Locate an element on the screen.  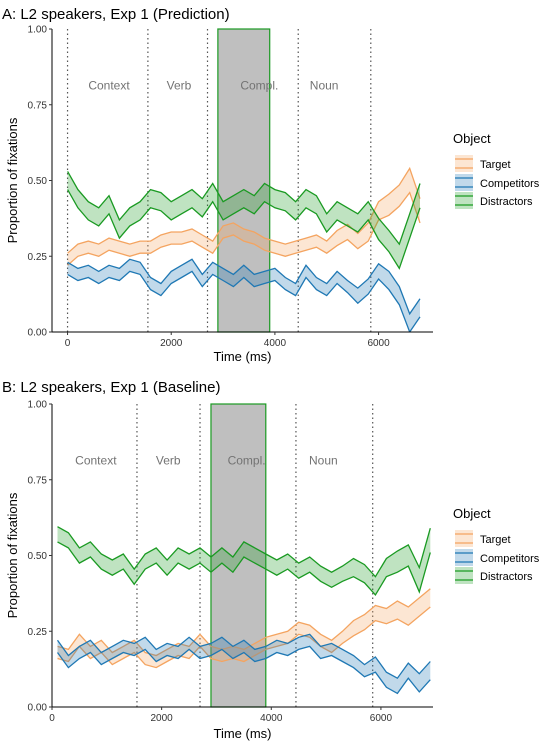
ribbon-competitors is located at coordinates (244, 664).